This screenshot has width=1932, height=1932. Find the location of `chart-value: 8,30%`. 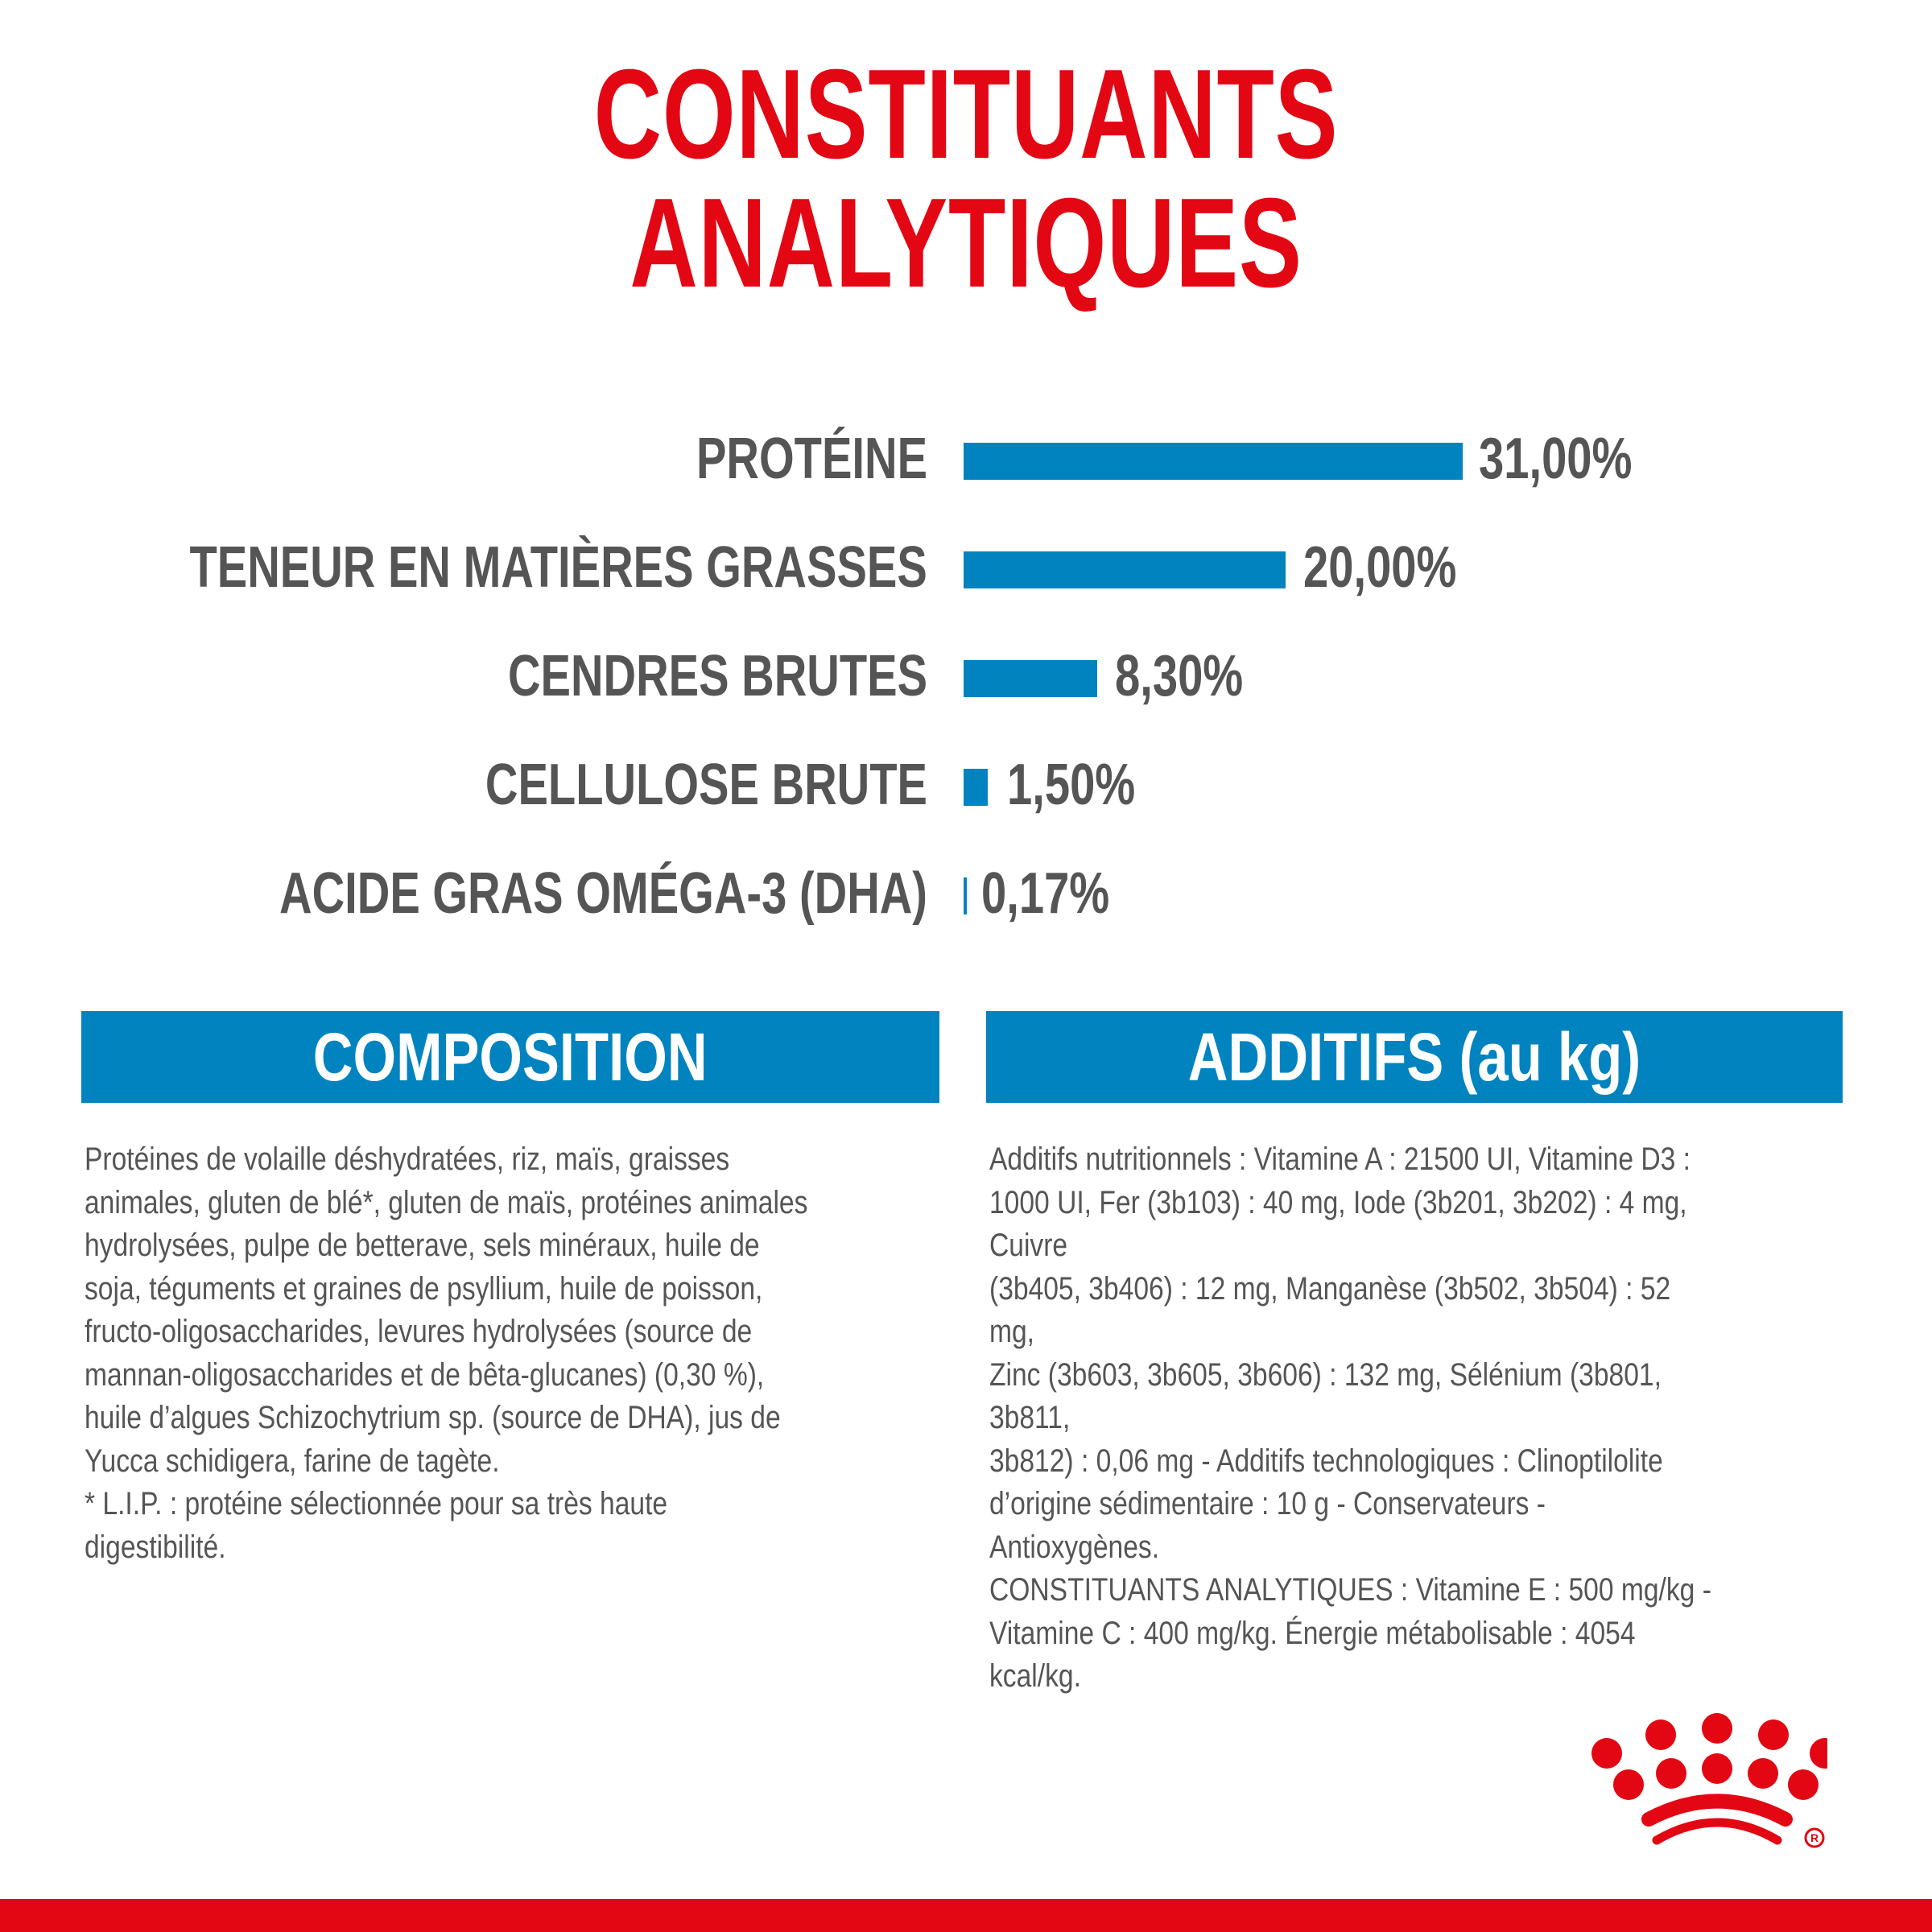

chart-value: 8,30% is located at coordinates (1179, 676).